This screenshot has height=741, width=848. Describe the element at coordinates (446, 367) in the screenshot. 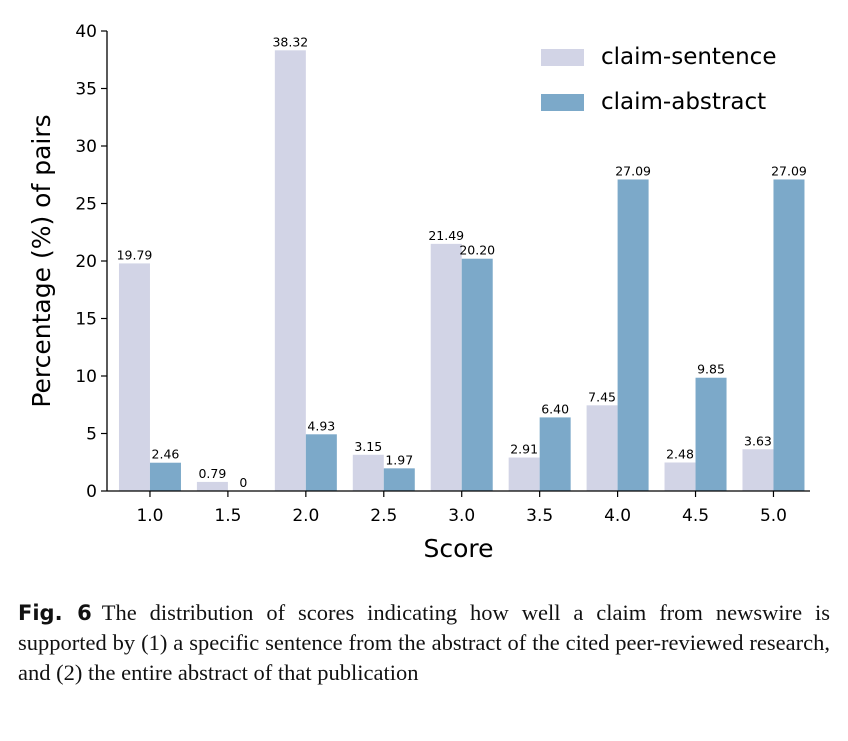

I see `bar-claim-sentence-3.0` at that location.